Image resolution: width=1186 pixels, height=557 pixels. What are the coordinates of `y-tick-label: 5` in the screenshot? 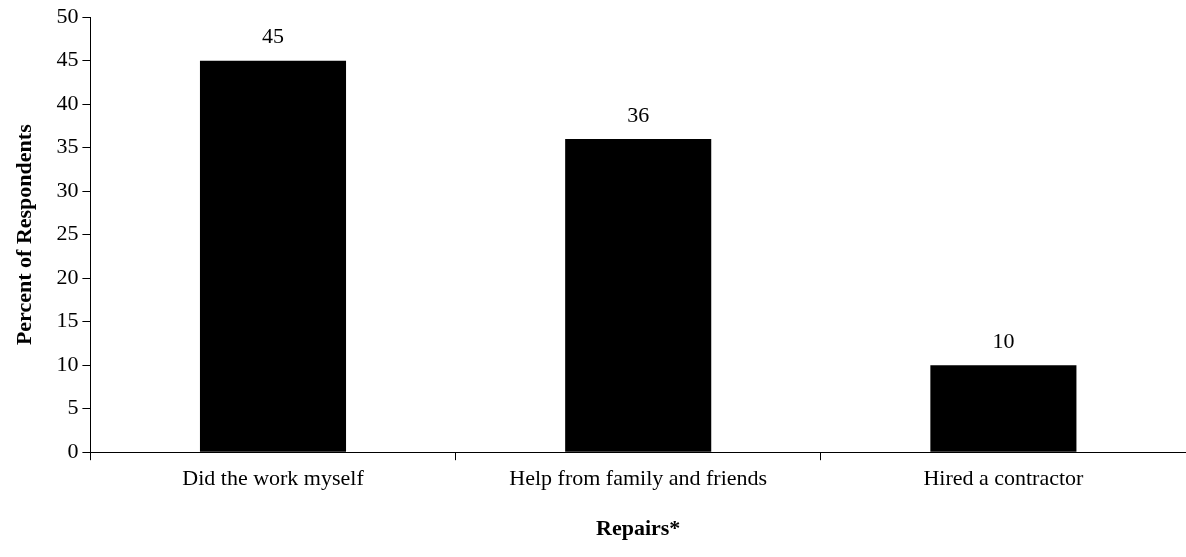 It's located at (73, 407).